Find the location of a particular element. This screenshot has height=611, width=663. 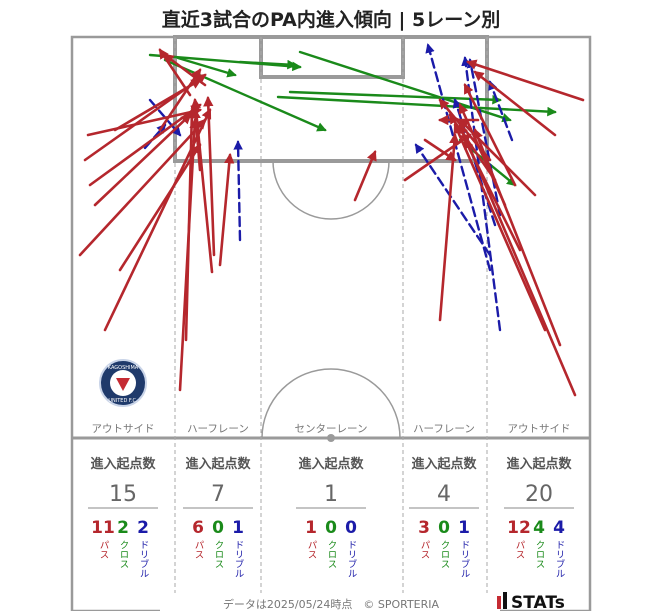

stat-dribble-count: 2 is located at coordinates (143, 528).